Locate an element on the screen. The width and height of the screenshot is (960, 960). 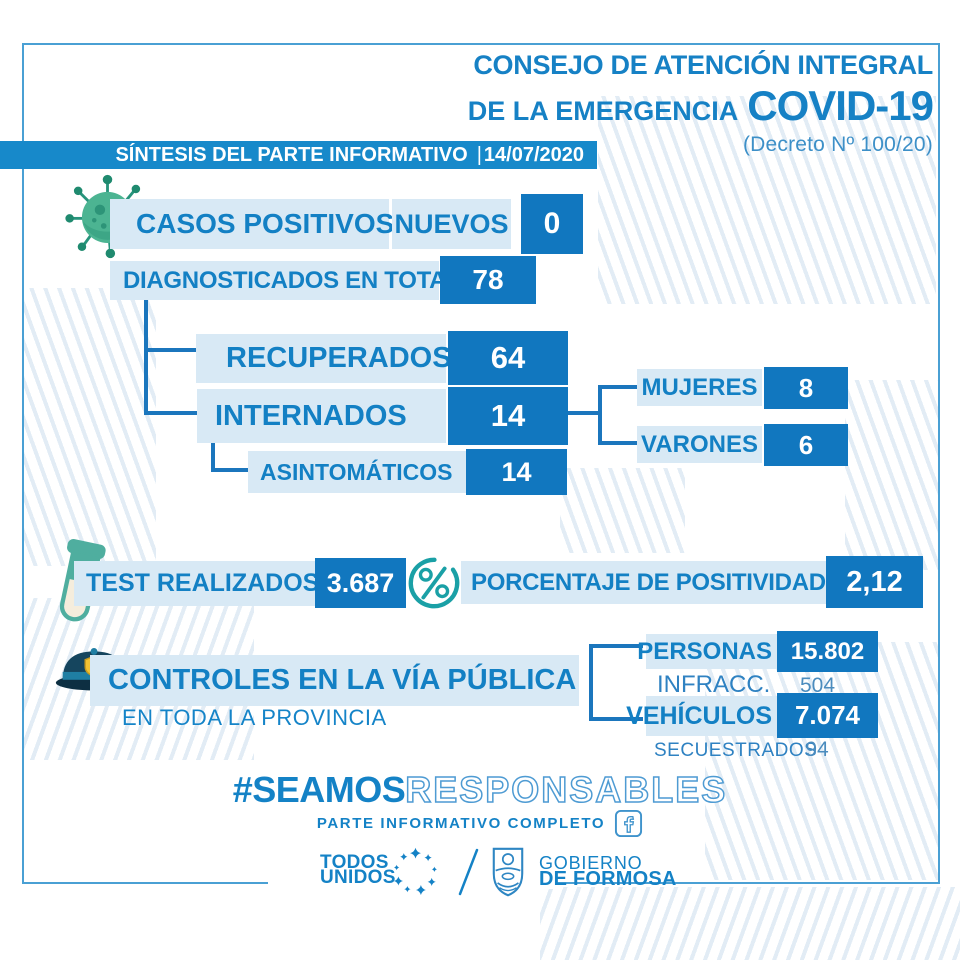
facebook-icon is located at coordinates (629, 823).